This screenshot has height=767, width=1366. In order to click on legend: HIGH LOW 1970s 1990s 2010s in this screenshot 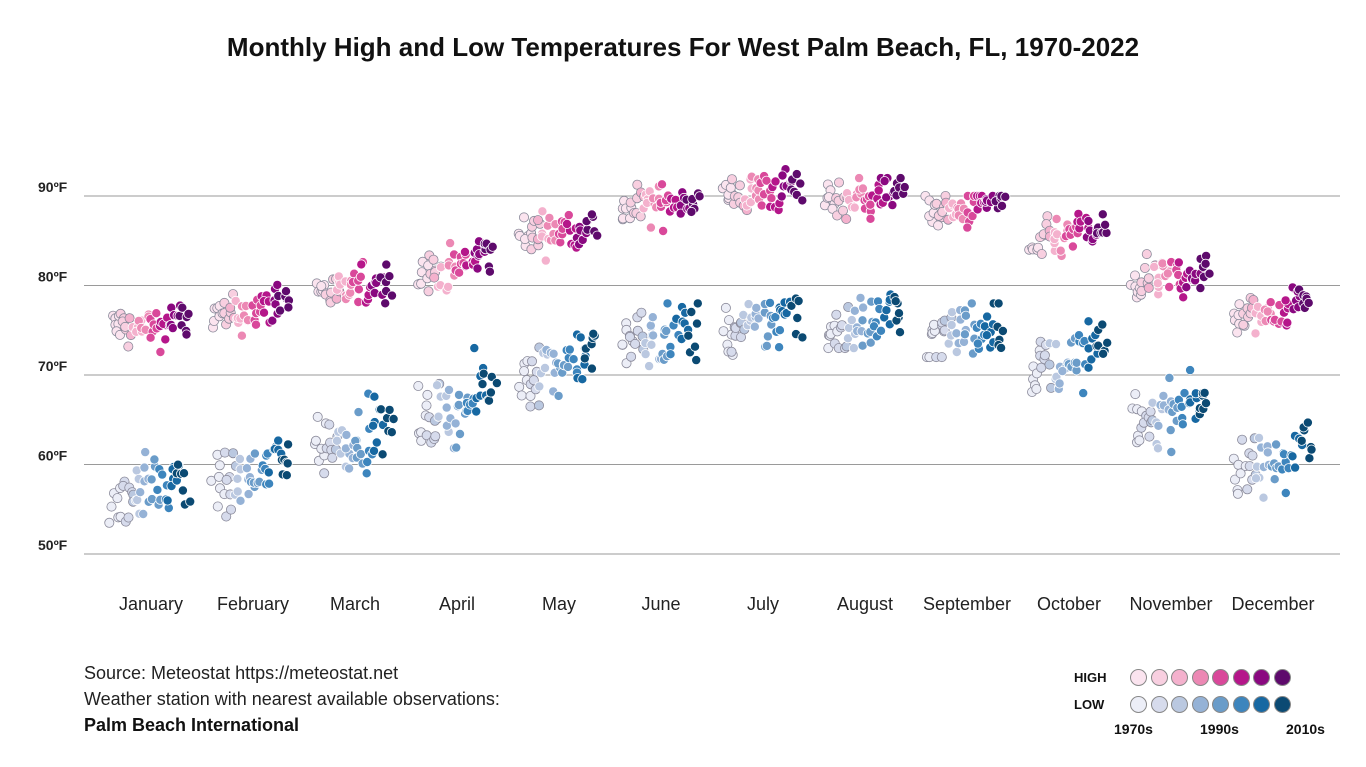, I will do `click(1213, 704)`.